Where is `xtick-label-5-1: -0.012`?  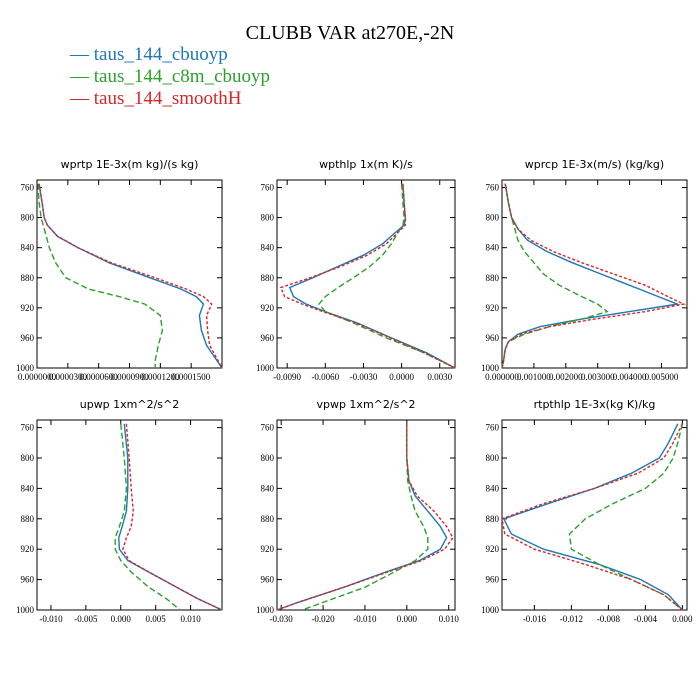
xtick-label-5-1: -0.012 is located at coordinates (571, 619).